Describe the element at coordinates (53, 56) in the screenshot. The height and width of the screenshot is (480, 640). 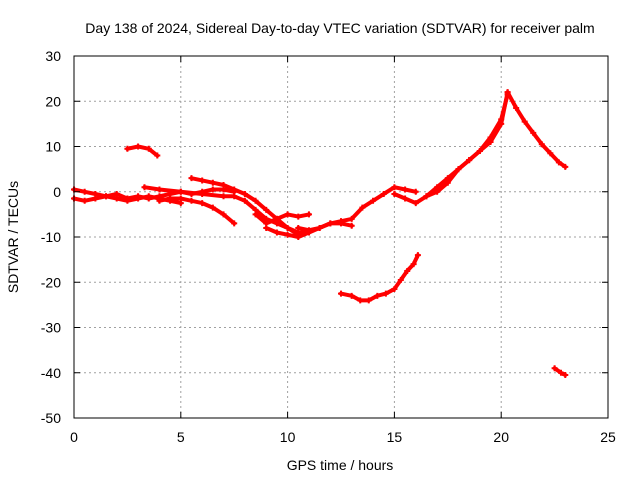
I see `y-tick-label: 30` at that location.